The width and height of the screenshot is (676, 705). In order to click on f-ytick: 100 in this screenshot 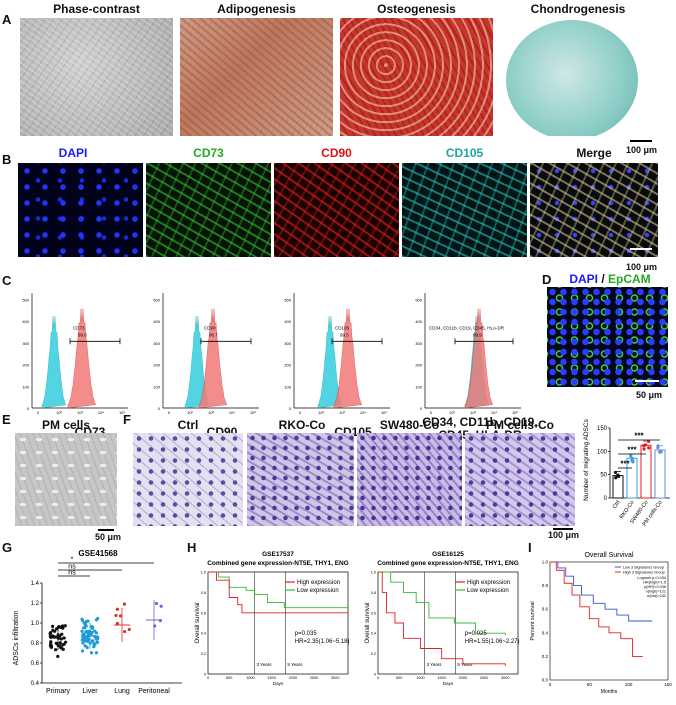, I will do `click(602, 452)`.